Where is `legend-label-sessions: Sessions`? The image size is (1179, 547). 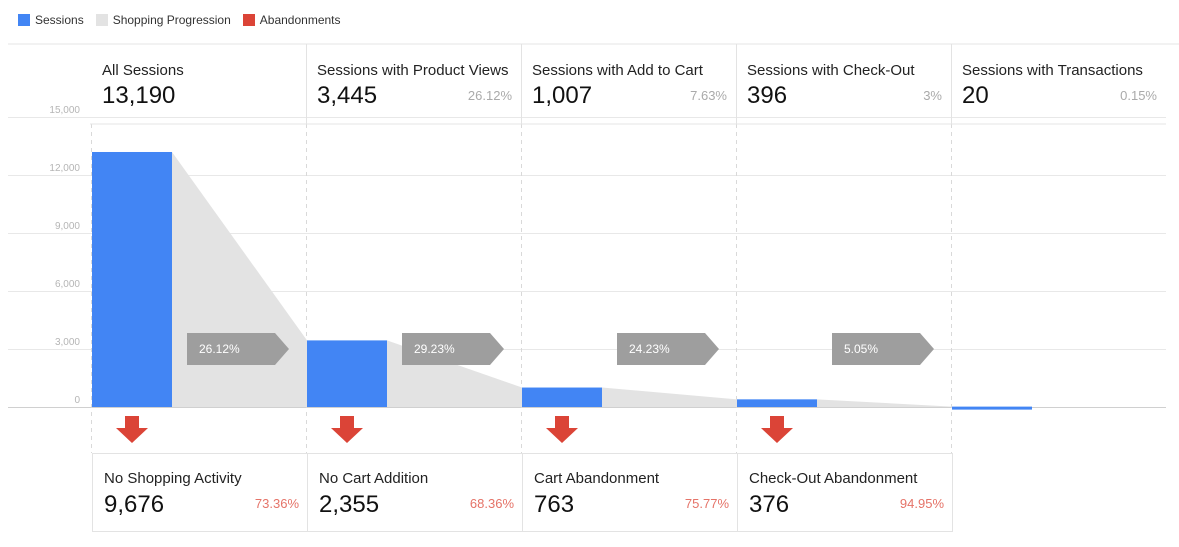
legend-label-sessions: Sessions is located at coordinates (59, 20).